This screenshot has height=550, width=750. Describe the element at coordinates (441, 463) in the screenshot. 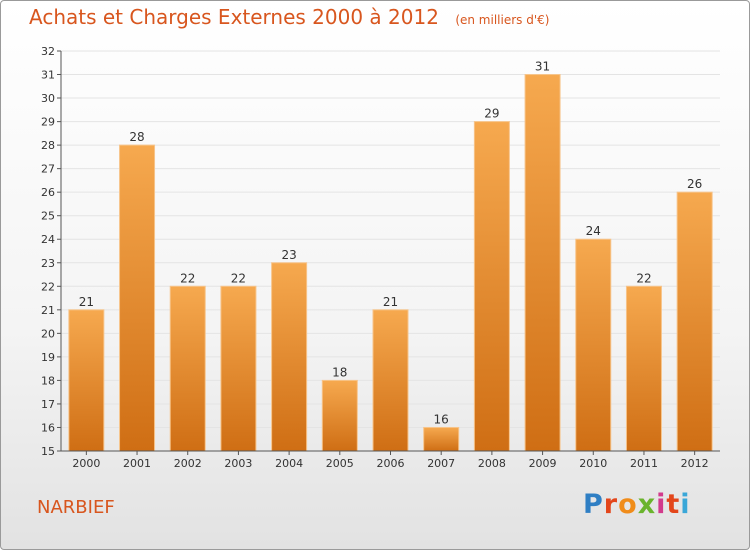

I see `x-tick-label-2007: 2007` at that location.